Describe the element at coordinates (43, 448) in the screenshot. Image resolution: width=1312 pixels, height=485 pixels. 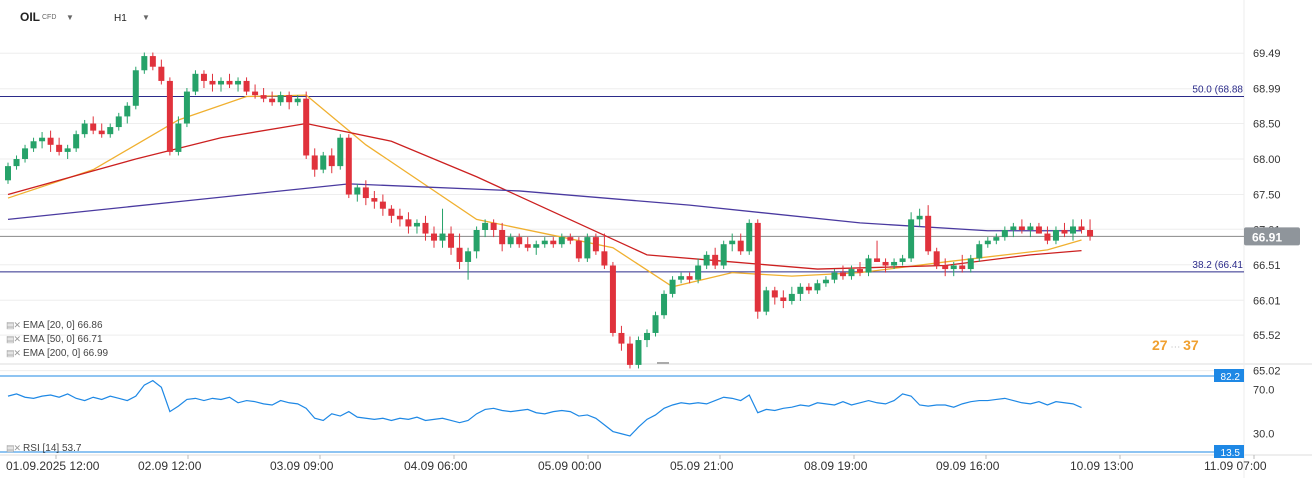
I see `legend-rsi: ▤✕ RSI [14] 53.7` at that location.